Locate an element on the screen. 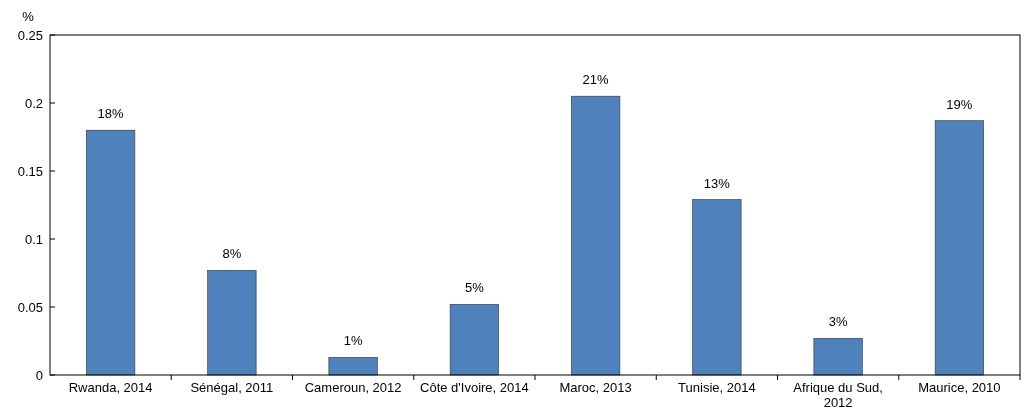  data-label: 1% is located at coordinates (353, 341).